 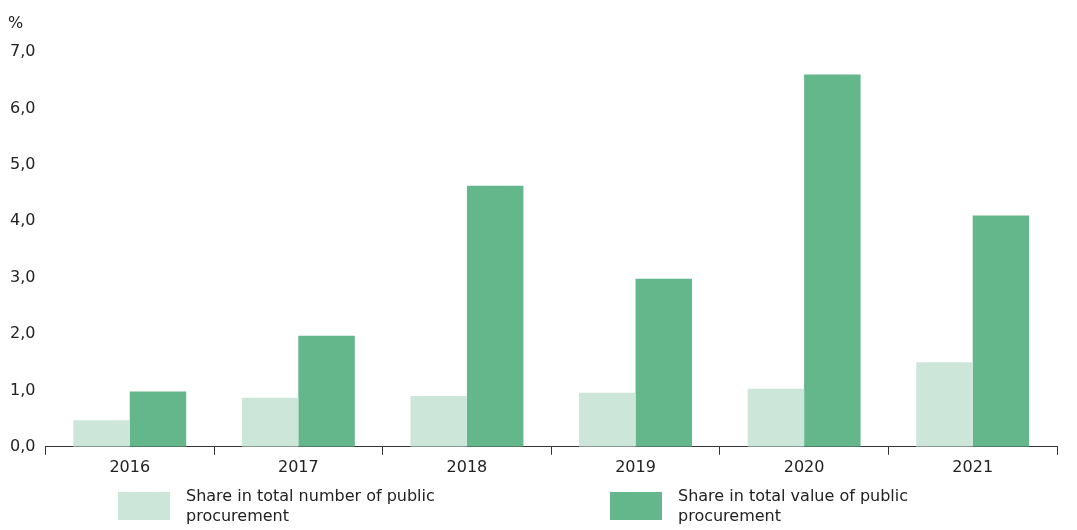 What do you see at coordinates (298, 466) in the screenshot?
I see `x-tick-label: 2017` at bounding box center [298, 466].